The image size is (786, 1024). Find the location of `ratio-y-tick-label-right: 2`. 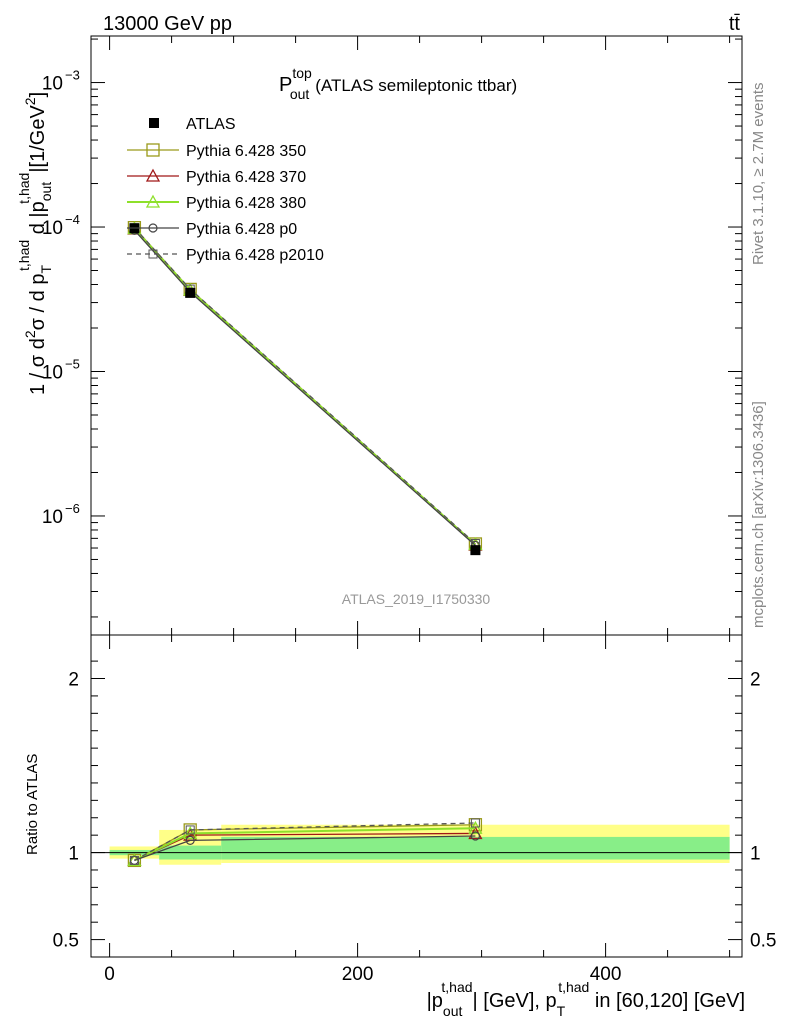

ratio-y-tick-label-right: 2 is located at coordinates (755, 680).